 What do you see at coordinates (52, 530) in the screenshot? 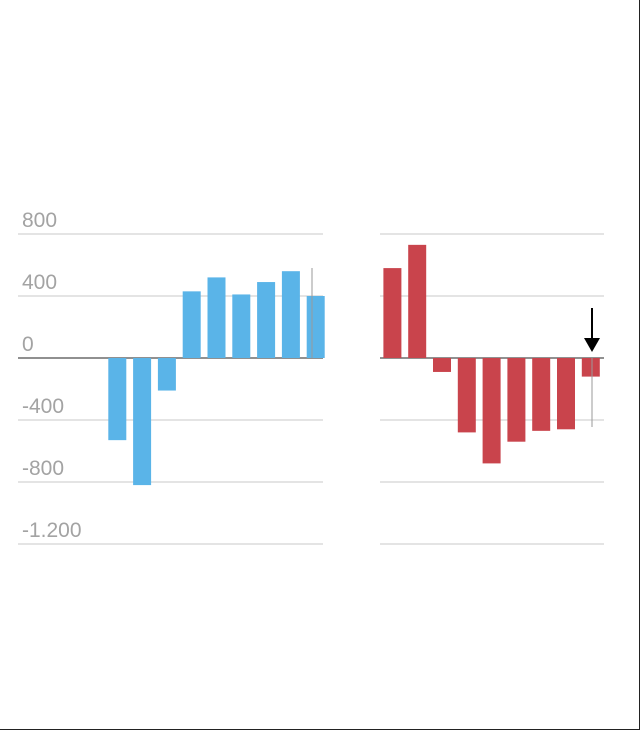
I see `y-tick-label: -1.200` at bounding box center [52, 530].